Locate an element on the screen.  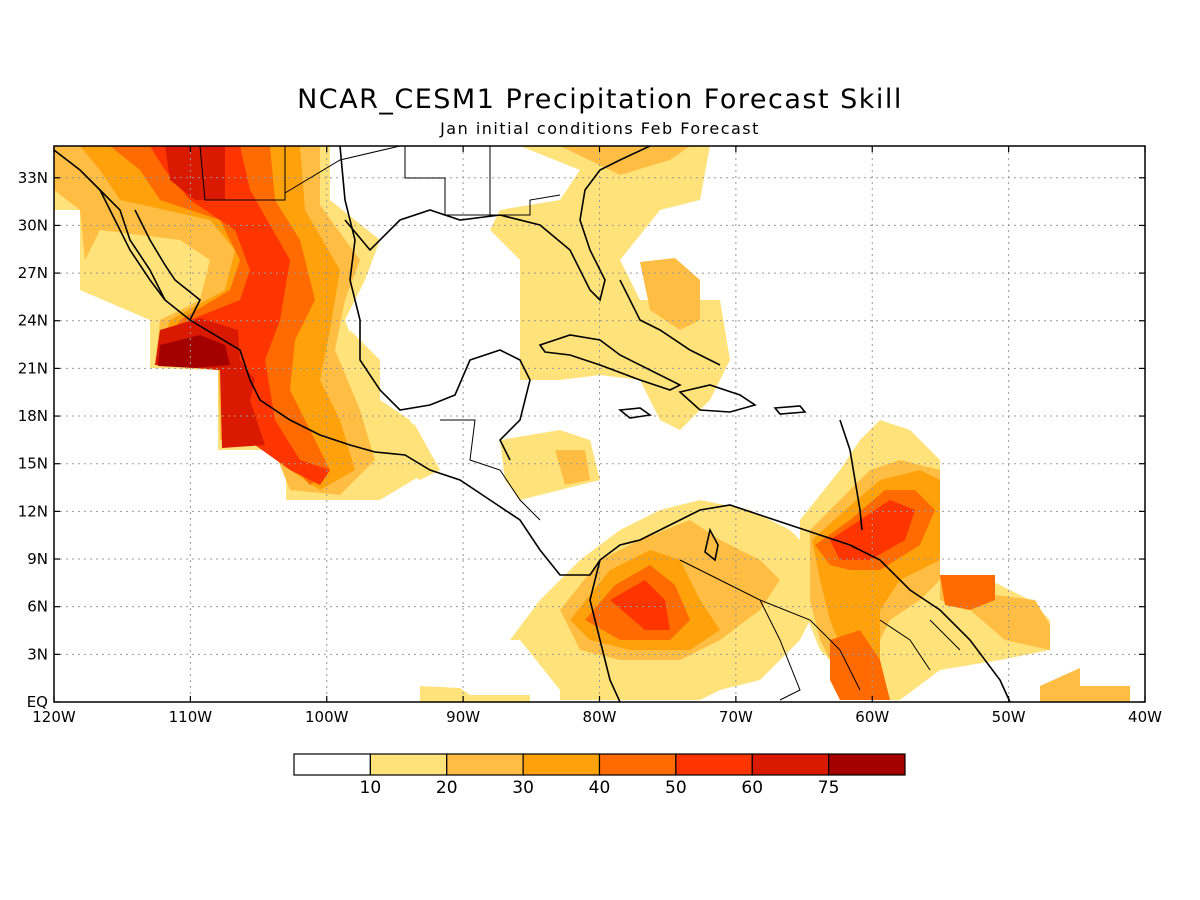
x-tick-label: 100W is located at coordinates (327, 717).